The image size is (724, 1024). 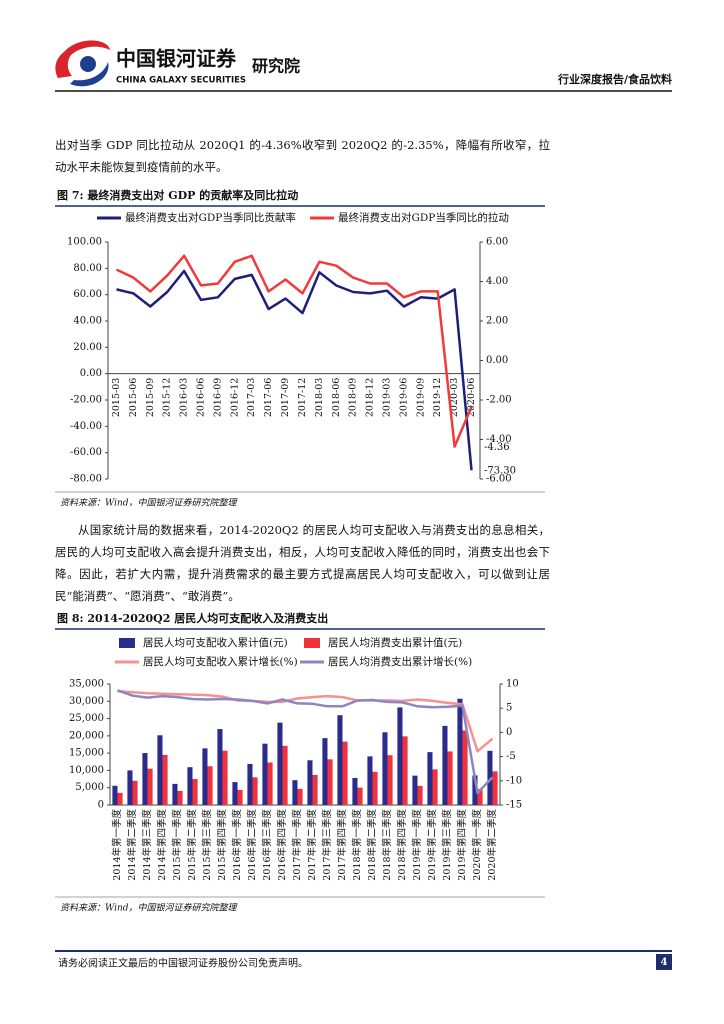 I want to click on y-tick-label: 25,000, so click(x=86, y=718).